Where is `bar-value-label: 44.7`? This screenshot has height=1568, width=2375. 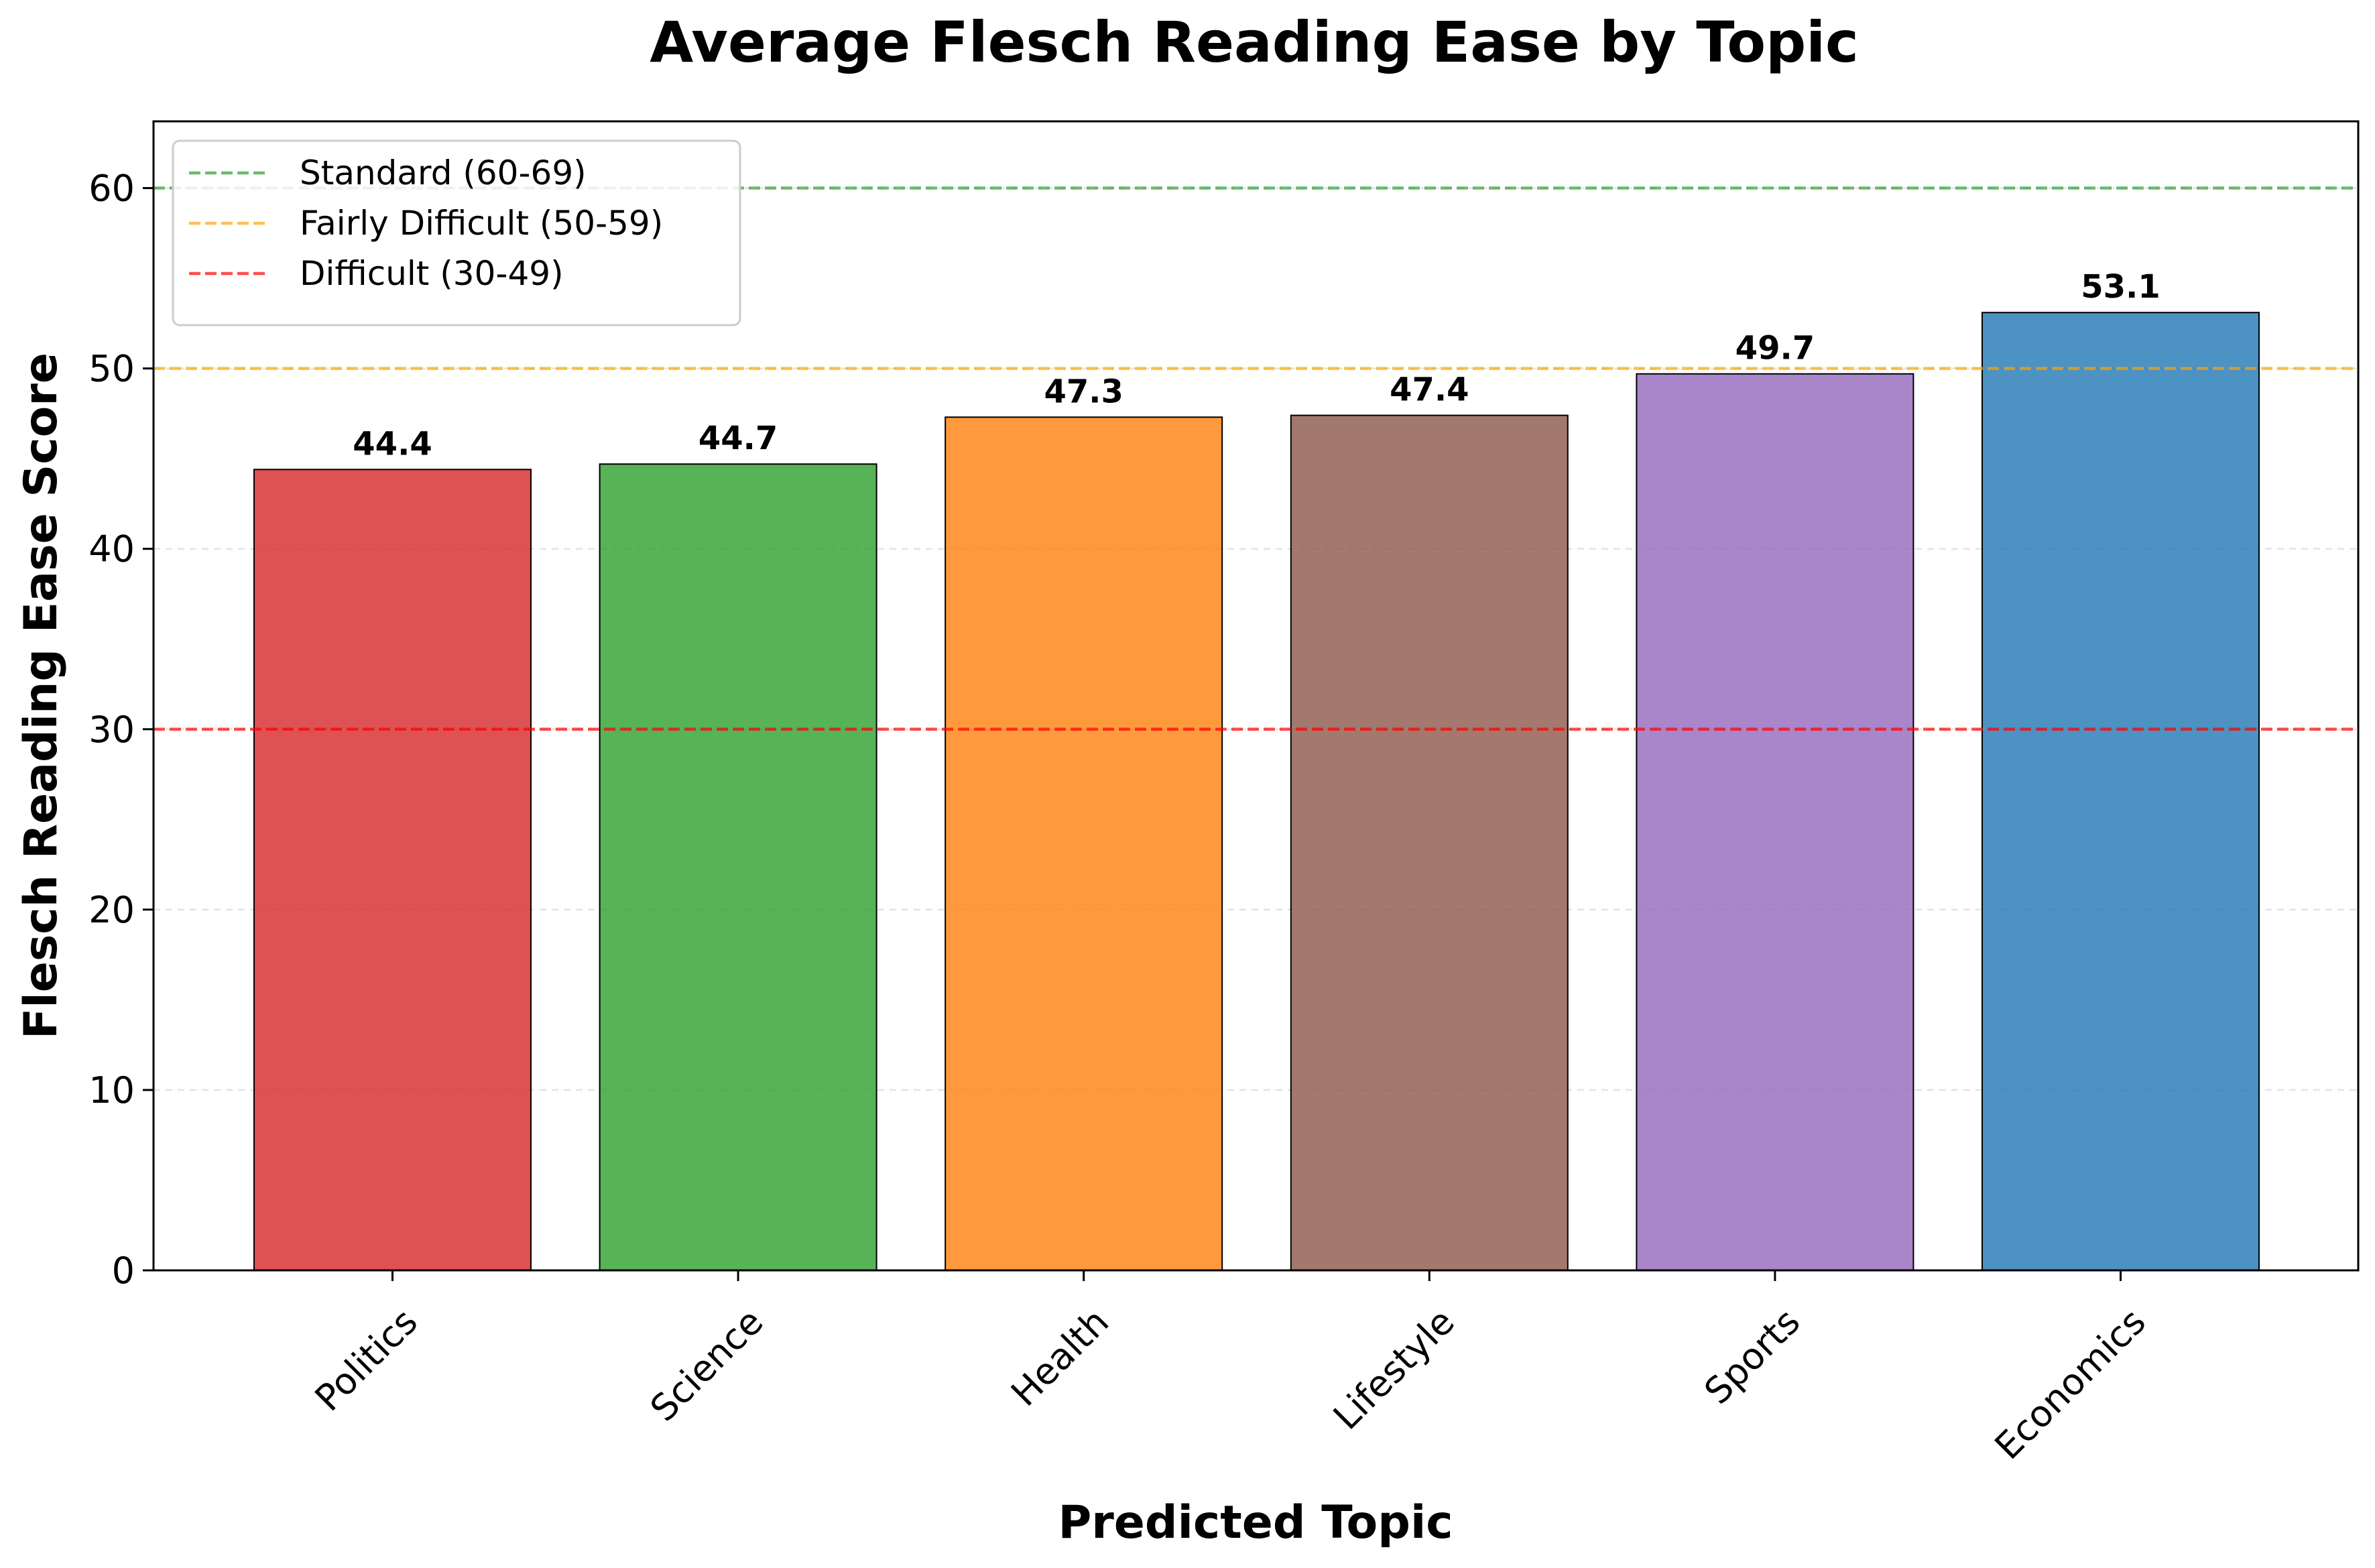
bar-value-label: 44.7 is located at coordinates (738, 439).